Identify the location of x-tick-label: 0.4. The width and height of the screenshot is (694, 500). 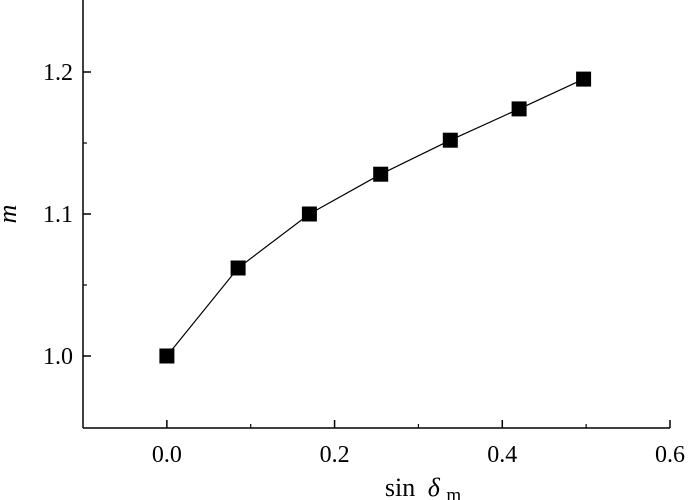
(502, 455).